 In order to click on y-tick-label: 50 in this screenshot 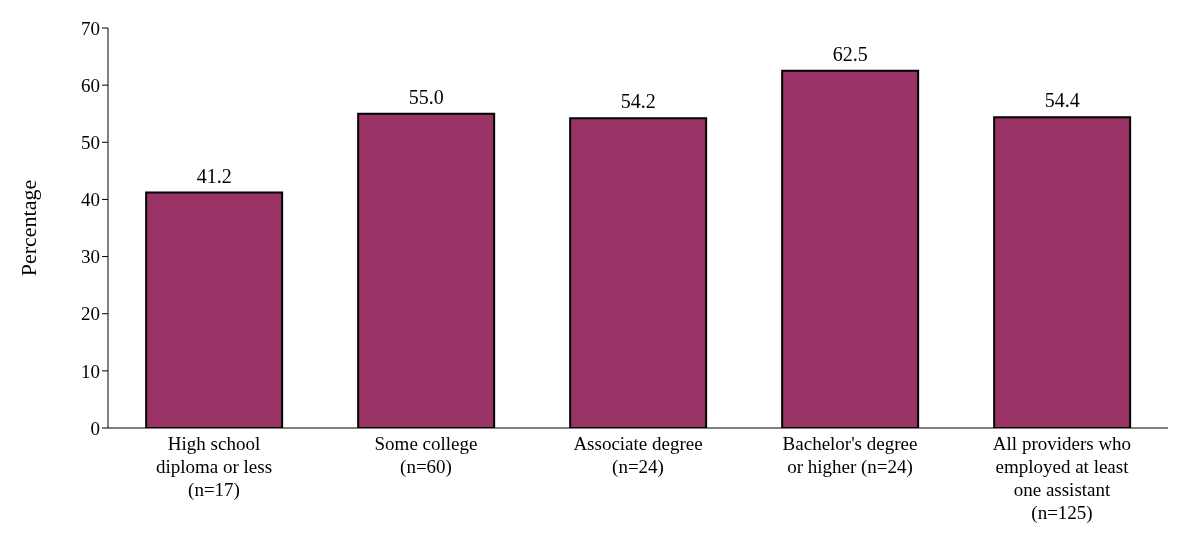, I will do `click(90, 143)`.